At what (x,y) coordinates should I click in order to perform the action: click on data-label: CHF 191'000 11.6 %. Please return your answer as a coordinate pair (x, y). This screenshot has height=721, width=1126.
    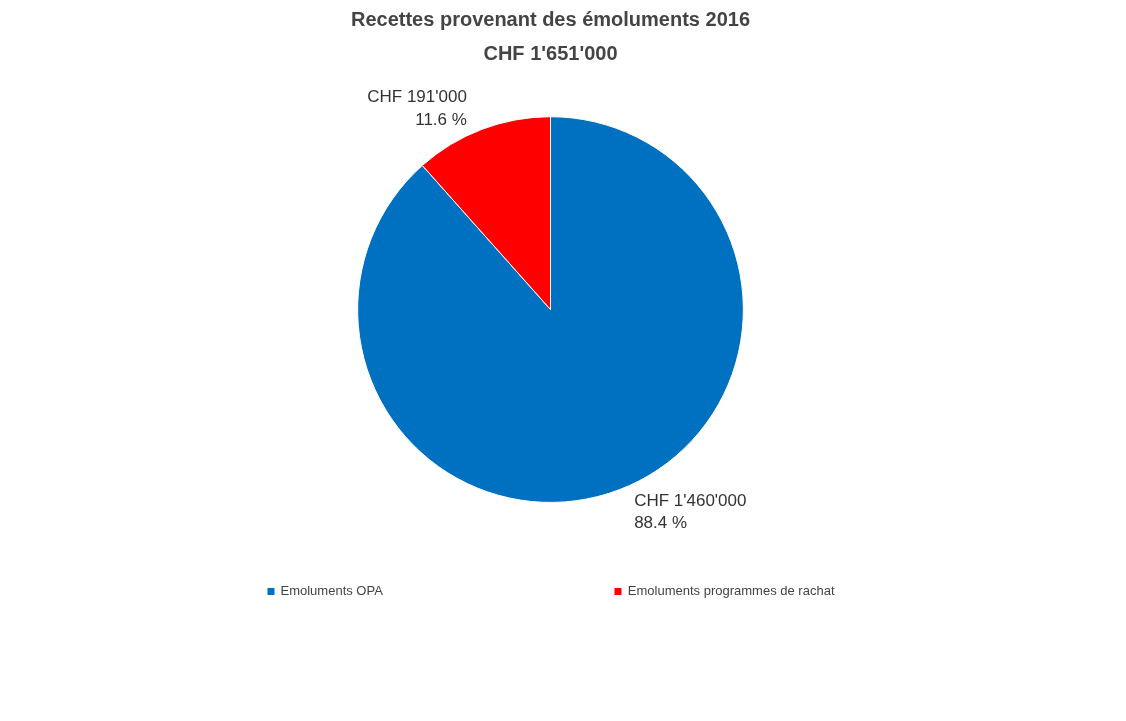
    Looking at the image, I should click on (417, 107).